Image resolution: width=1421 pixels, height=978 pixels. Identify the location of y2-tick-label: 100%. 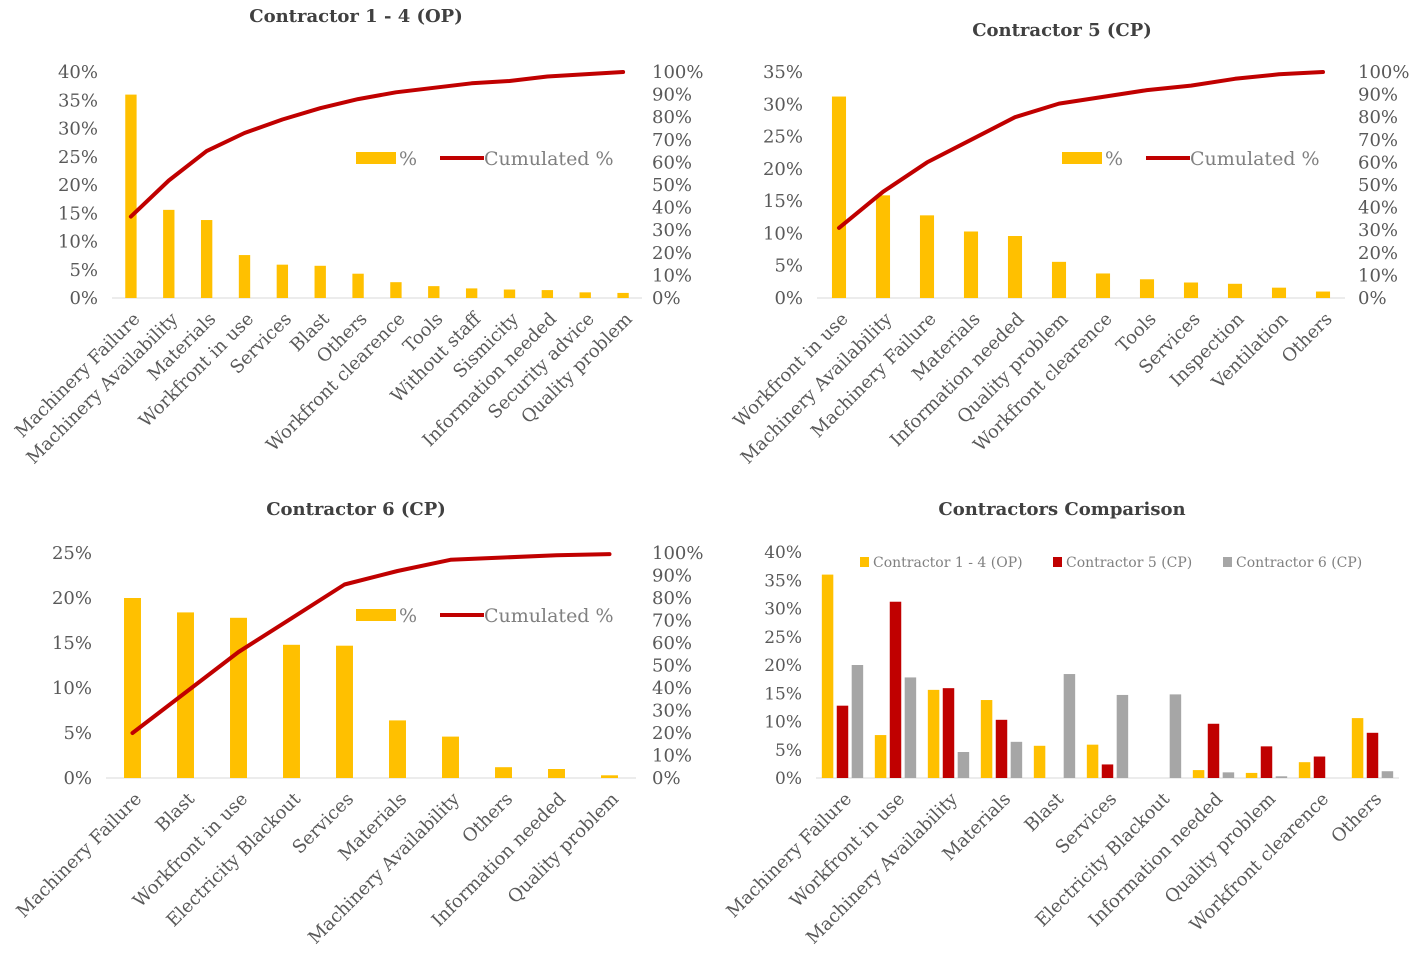
(677, 72).